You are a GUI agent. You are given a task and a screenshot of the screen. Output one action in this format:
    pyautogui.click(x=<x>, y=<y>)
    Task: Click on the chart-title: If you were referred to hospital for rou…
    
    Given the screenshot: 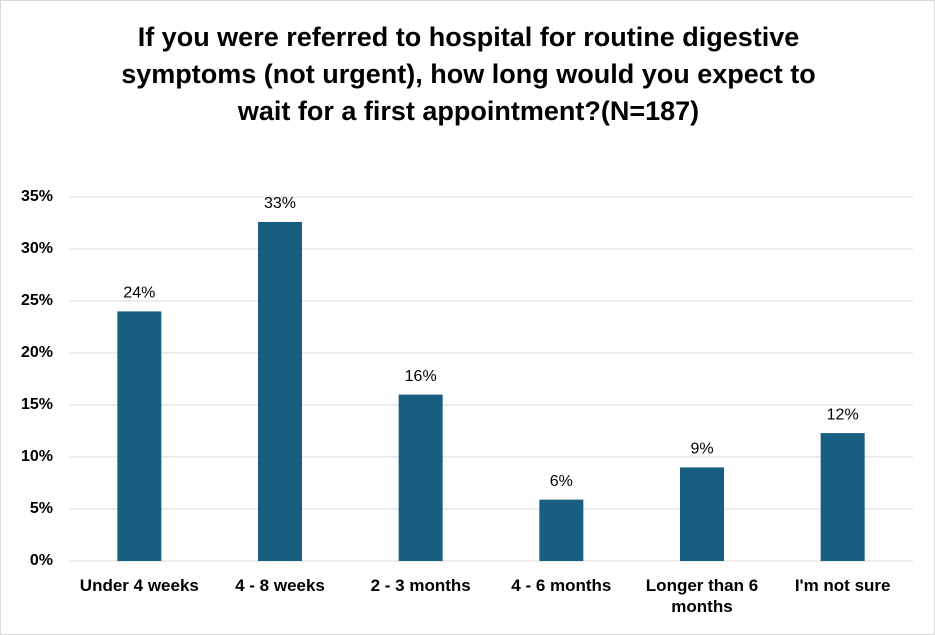 What is the action you would take?
    pyautogui.click(x=468, y=74)
    